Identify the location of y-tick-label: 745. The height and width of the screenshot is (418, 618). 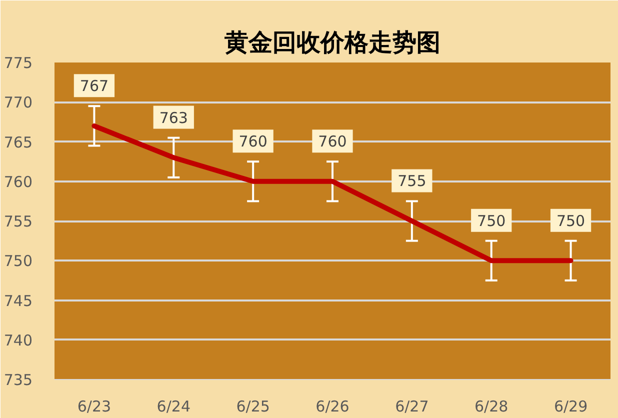
(18, 301).